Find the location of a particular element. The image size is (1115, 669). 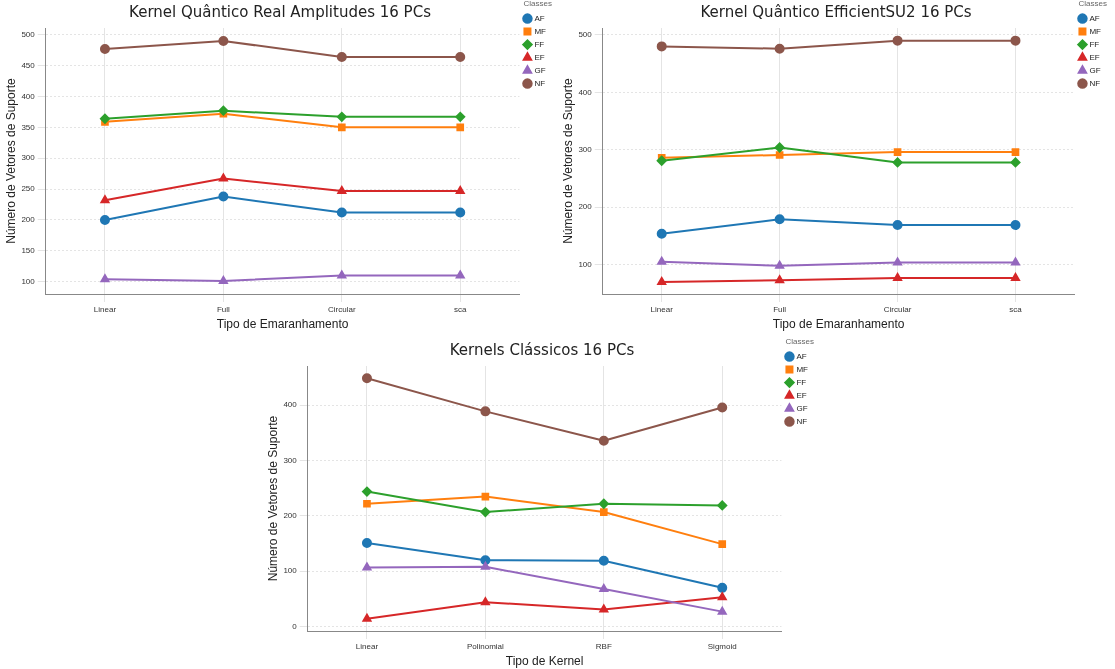

chart-title: Kernel Quântico EfficientSU2 16 PCs is located at coordinates (836, 11).